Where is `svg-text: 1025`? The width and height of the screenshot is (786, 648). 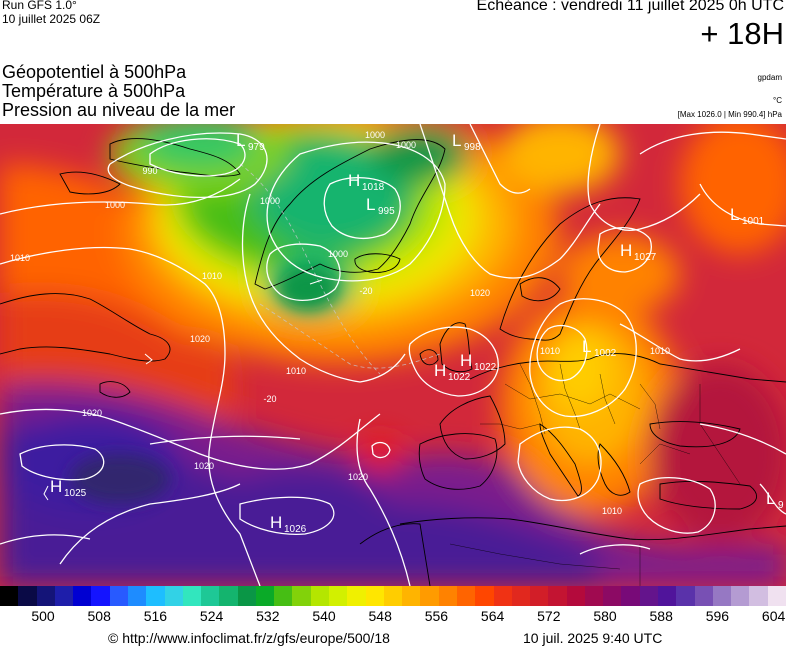 svg-text: 1025 is located at coordinates (75, 493).